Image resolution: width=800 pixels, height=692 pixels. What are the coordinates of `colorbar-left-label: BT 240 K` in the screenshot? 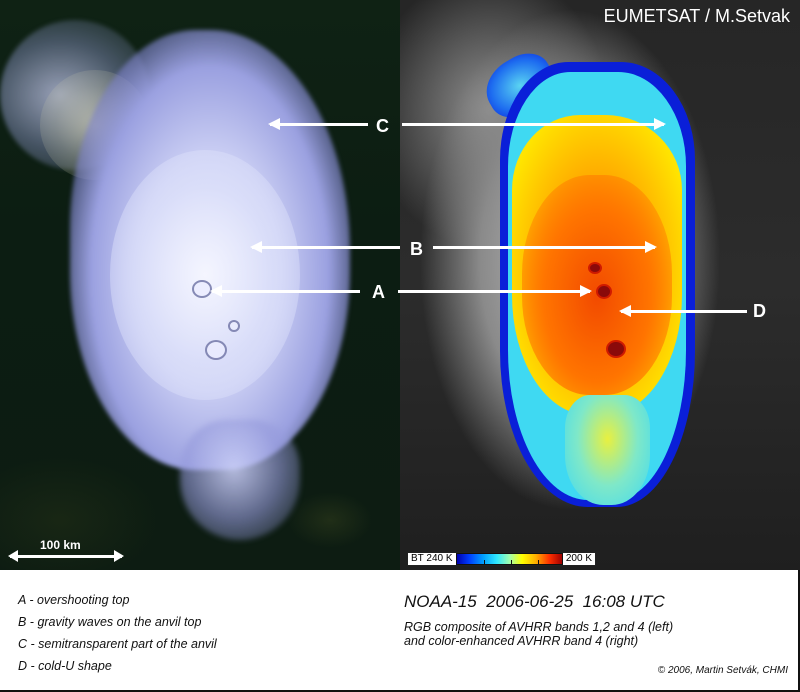 It's located at (432, 558).